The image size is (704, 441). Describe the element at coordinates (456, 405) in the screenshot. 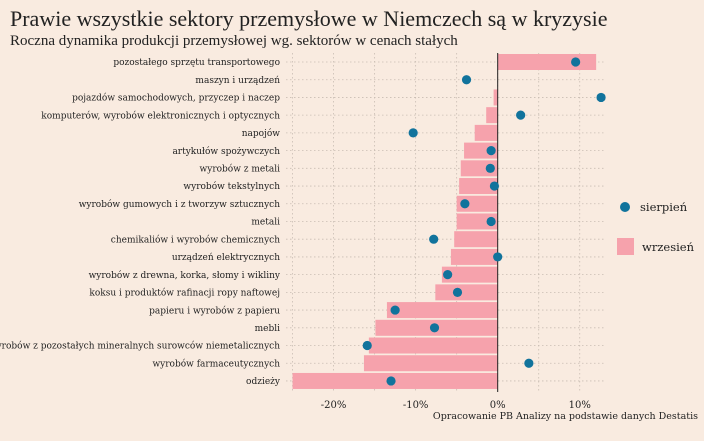

I see `x-axis-ticks: -20% -10% 0% 10%` at that location.